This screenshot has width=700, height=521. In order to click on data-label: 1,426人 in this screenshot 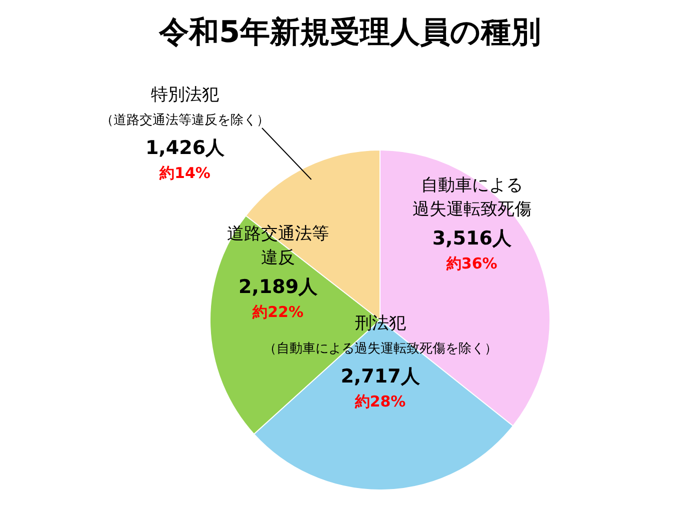, I will do `click(185, 148)`.